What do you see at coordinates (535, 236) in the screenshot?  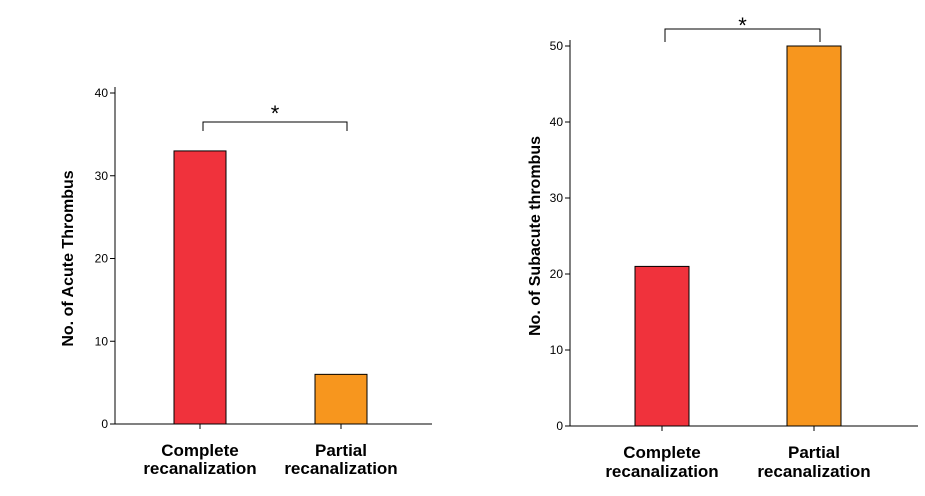 I see `y-axis-title: No. of Subacute thrombus` at bounding box center [535, 236].